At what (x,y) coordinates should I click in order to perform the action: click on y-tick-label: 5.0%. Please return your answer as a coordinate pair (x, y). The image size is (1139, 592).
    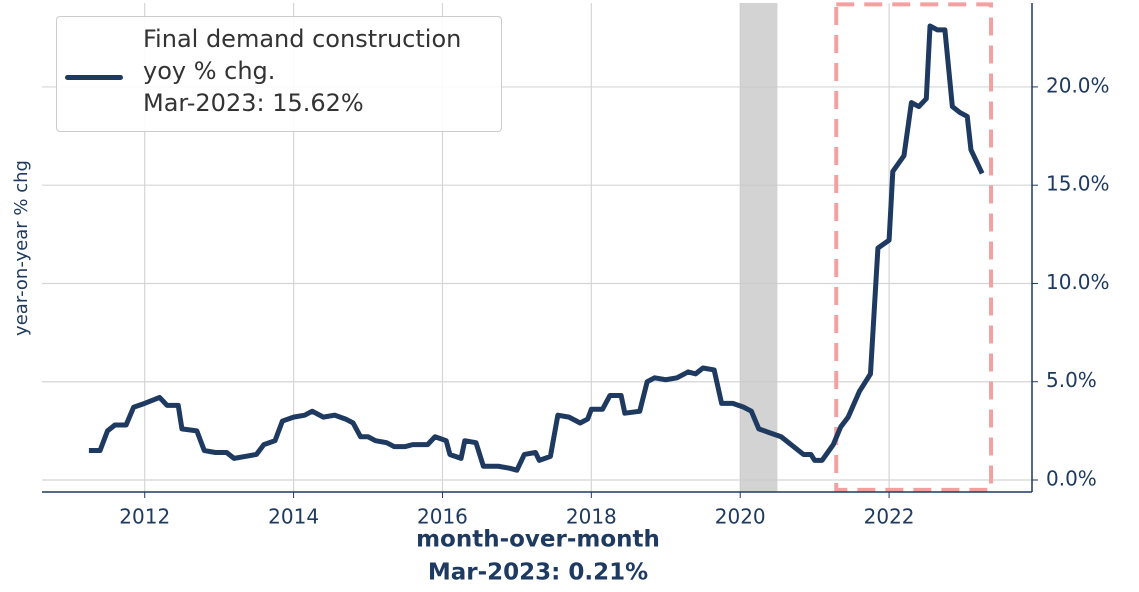
    Looking at the image, I should click on (1071, 380).